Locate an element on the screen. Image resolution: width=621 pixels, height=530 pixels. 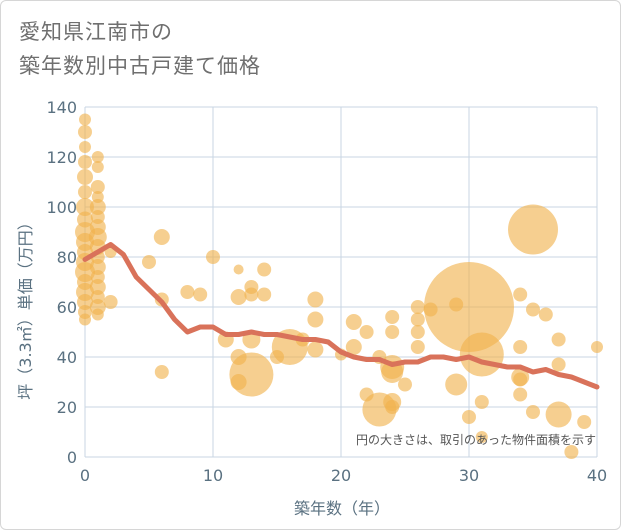
x-tick-label: 10 is located at coordinates (213, 475).